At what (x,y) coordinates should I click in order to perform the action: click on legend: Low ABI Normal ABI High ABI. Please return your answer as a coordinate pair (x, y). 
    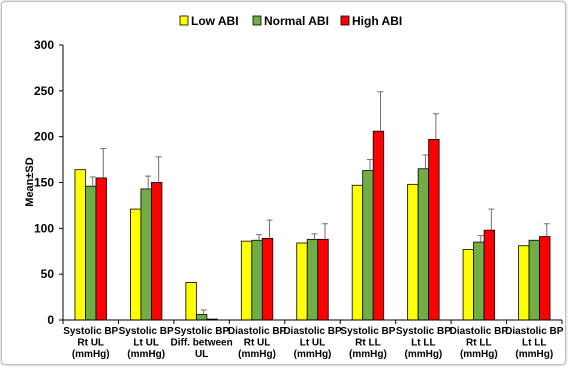
    Looking at the image, I should click on (290, 21).